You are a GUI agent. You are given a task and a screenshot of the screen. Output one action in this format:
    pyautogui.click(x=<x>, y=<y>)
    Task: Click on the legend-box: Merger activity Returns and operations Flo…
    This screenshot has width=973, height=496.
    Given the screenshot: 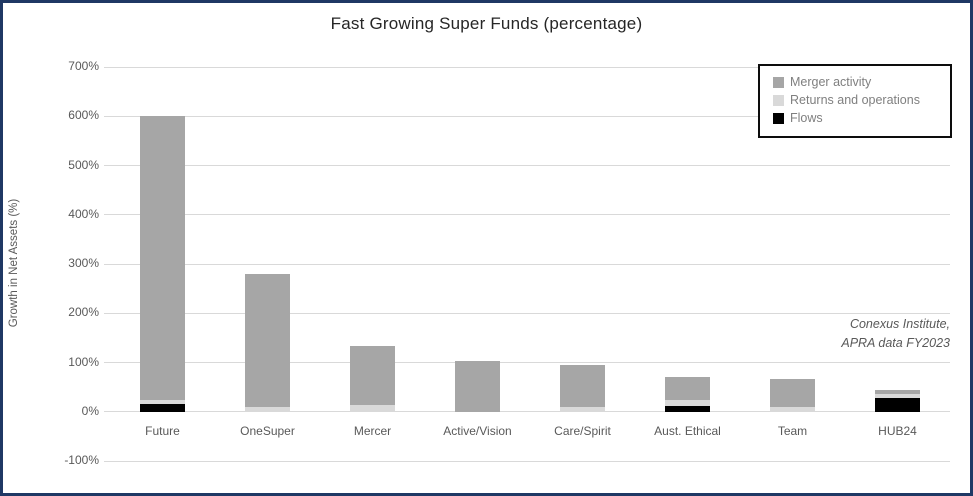 What is the action you would take?
    pyautogui.click(x=855, y=101)
    